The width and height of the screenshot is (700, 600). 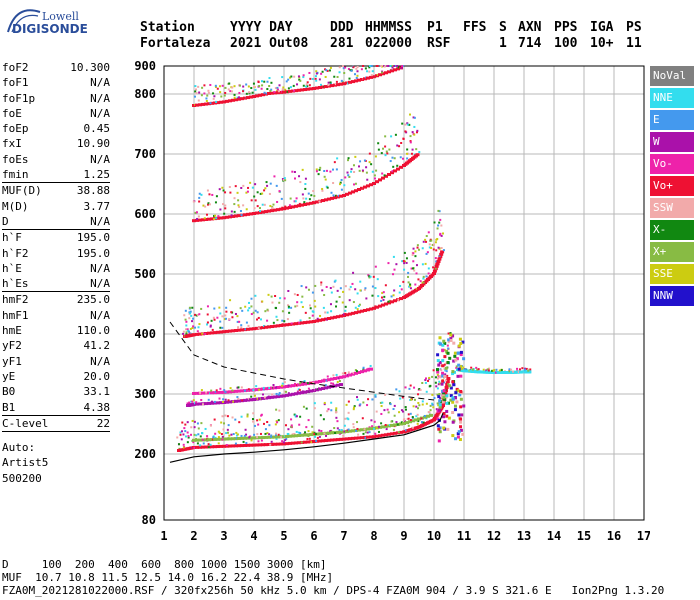 What do you see at coordinates (93, 253) in the screenshot?
I see `param-value: 195.0` at bounding box center [93, 253].